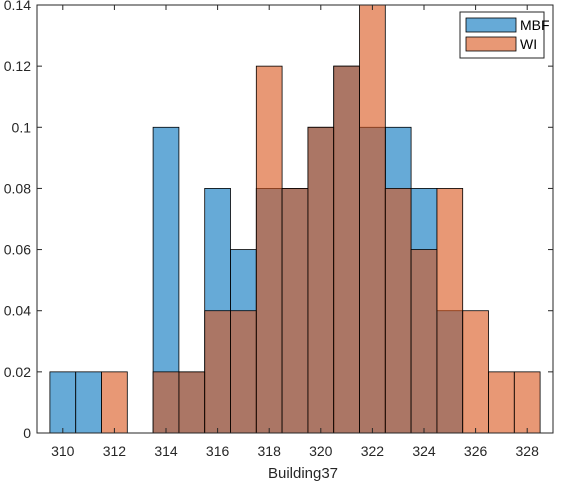  What do you see at coordinates (27, 433) in the screenshot?
I see `y-tick-label: 0` at bounding box center [27, 433].